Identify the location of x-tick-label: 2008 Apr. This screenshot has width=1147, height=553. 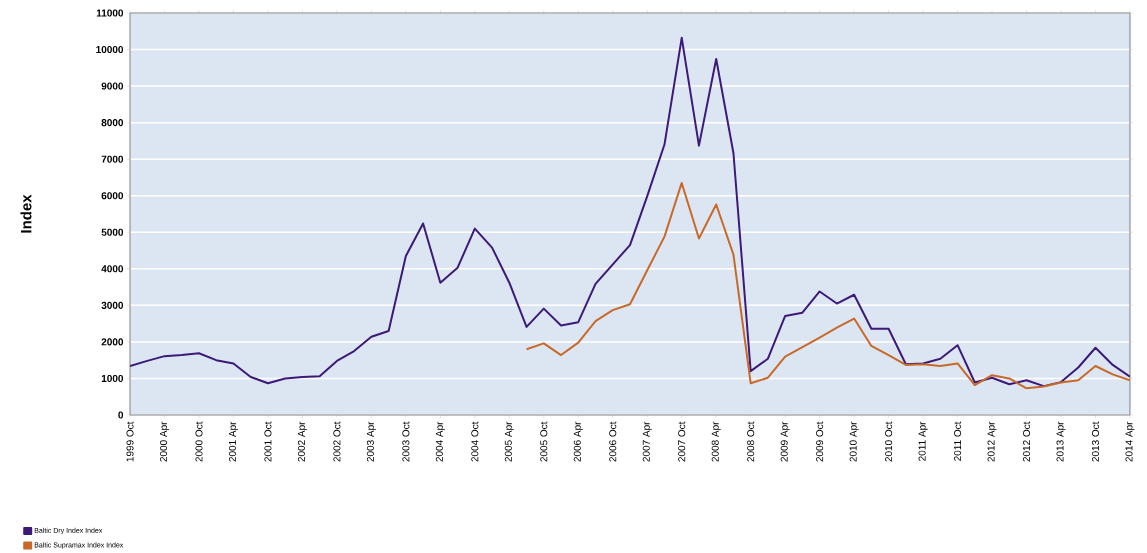
(716, 441).